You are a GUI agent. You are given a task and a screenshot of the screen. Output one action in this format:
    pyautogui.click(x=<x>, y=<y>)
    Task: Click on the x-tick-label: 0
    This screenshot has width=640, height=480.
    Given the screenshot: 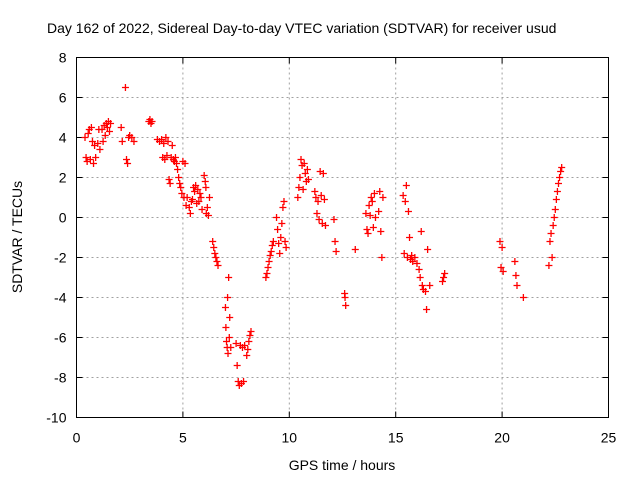 What is the action you would take?
    pyautogui.click(x=77, y=438)
    